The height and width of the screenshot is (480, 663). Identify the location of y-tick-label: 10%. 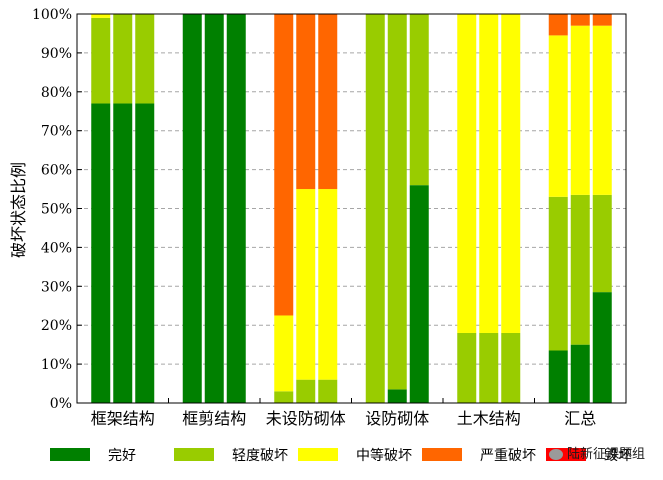
(56, 365).